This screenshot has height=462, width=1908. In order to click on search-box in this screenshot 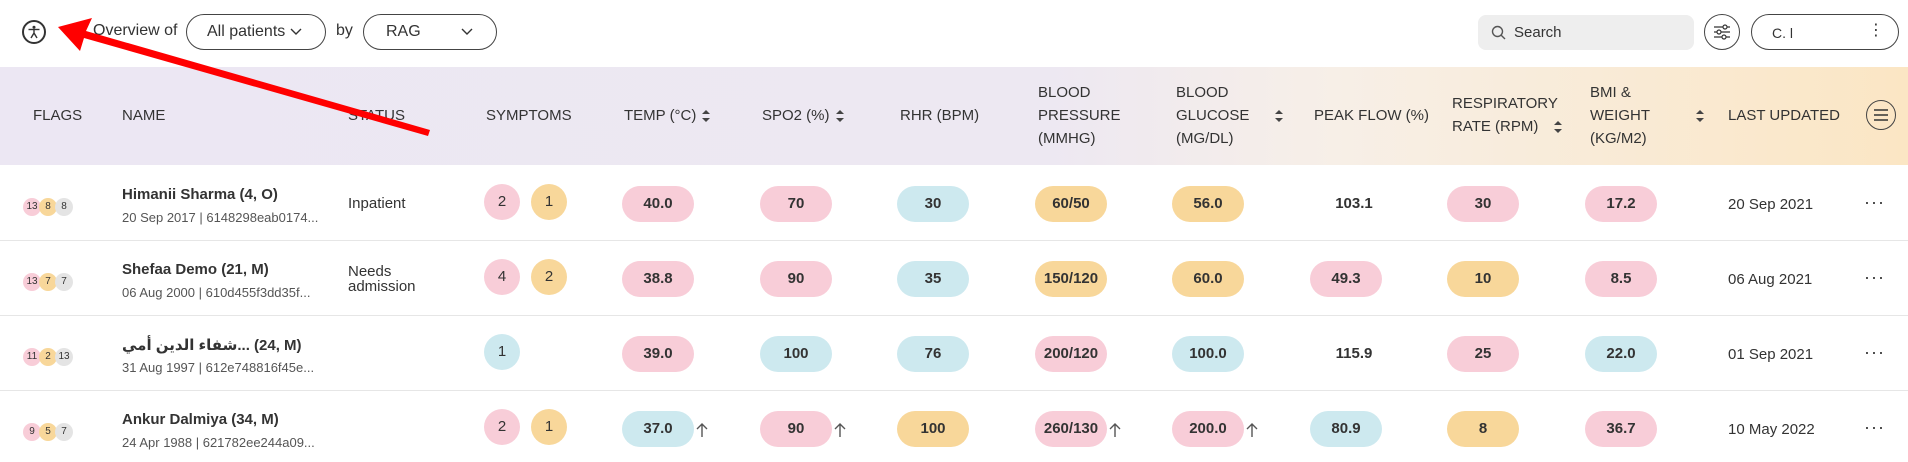, I will do `click(1586, 32)`.